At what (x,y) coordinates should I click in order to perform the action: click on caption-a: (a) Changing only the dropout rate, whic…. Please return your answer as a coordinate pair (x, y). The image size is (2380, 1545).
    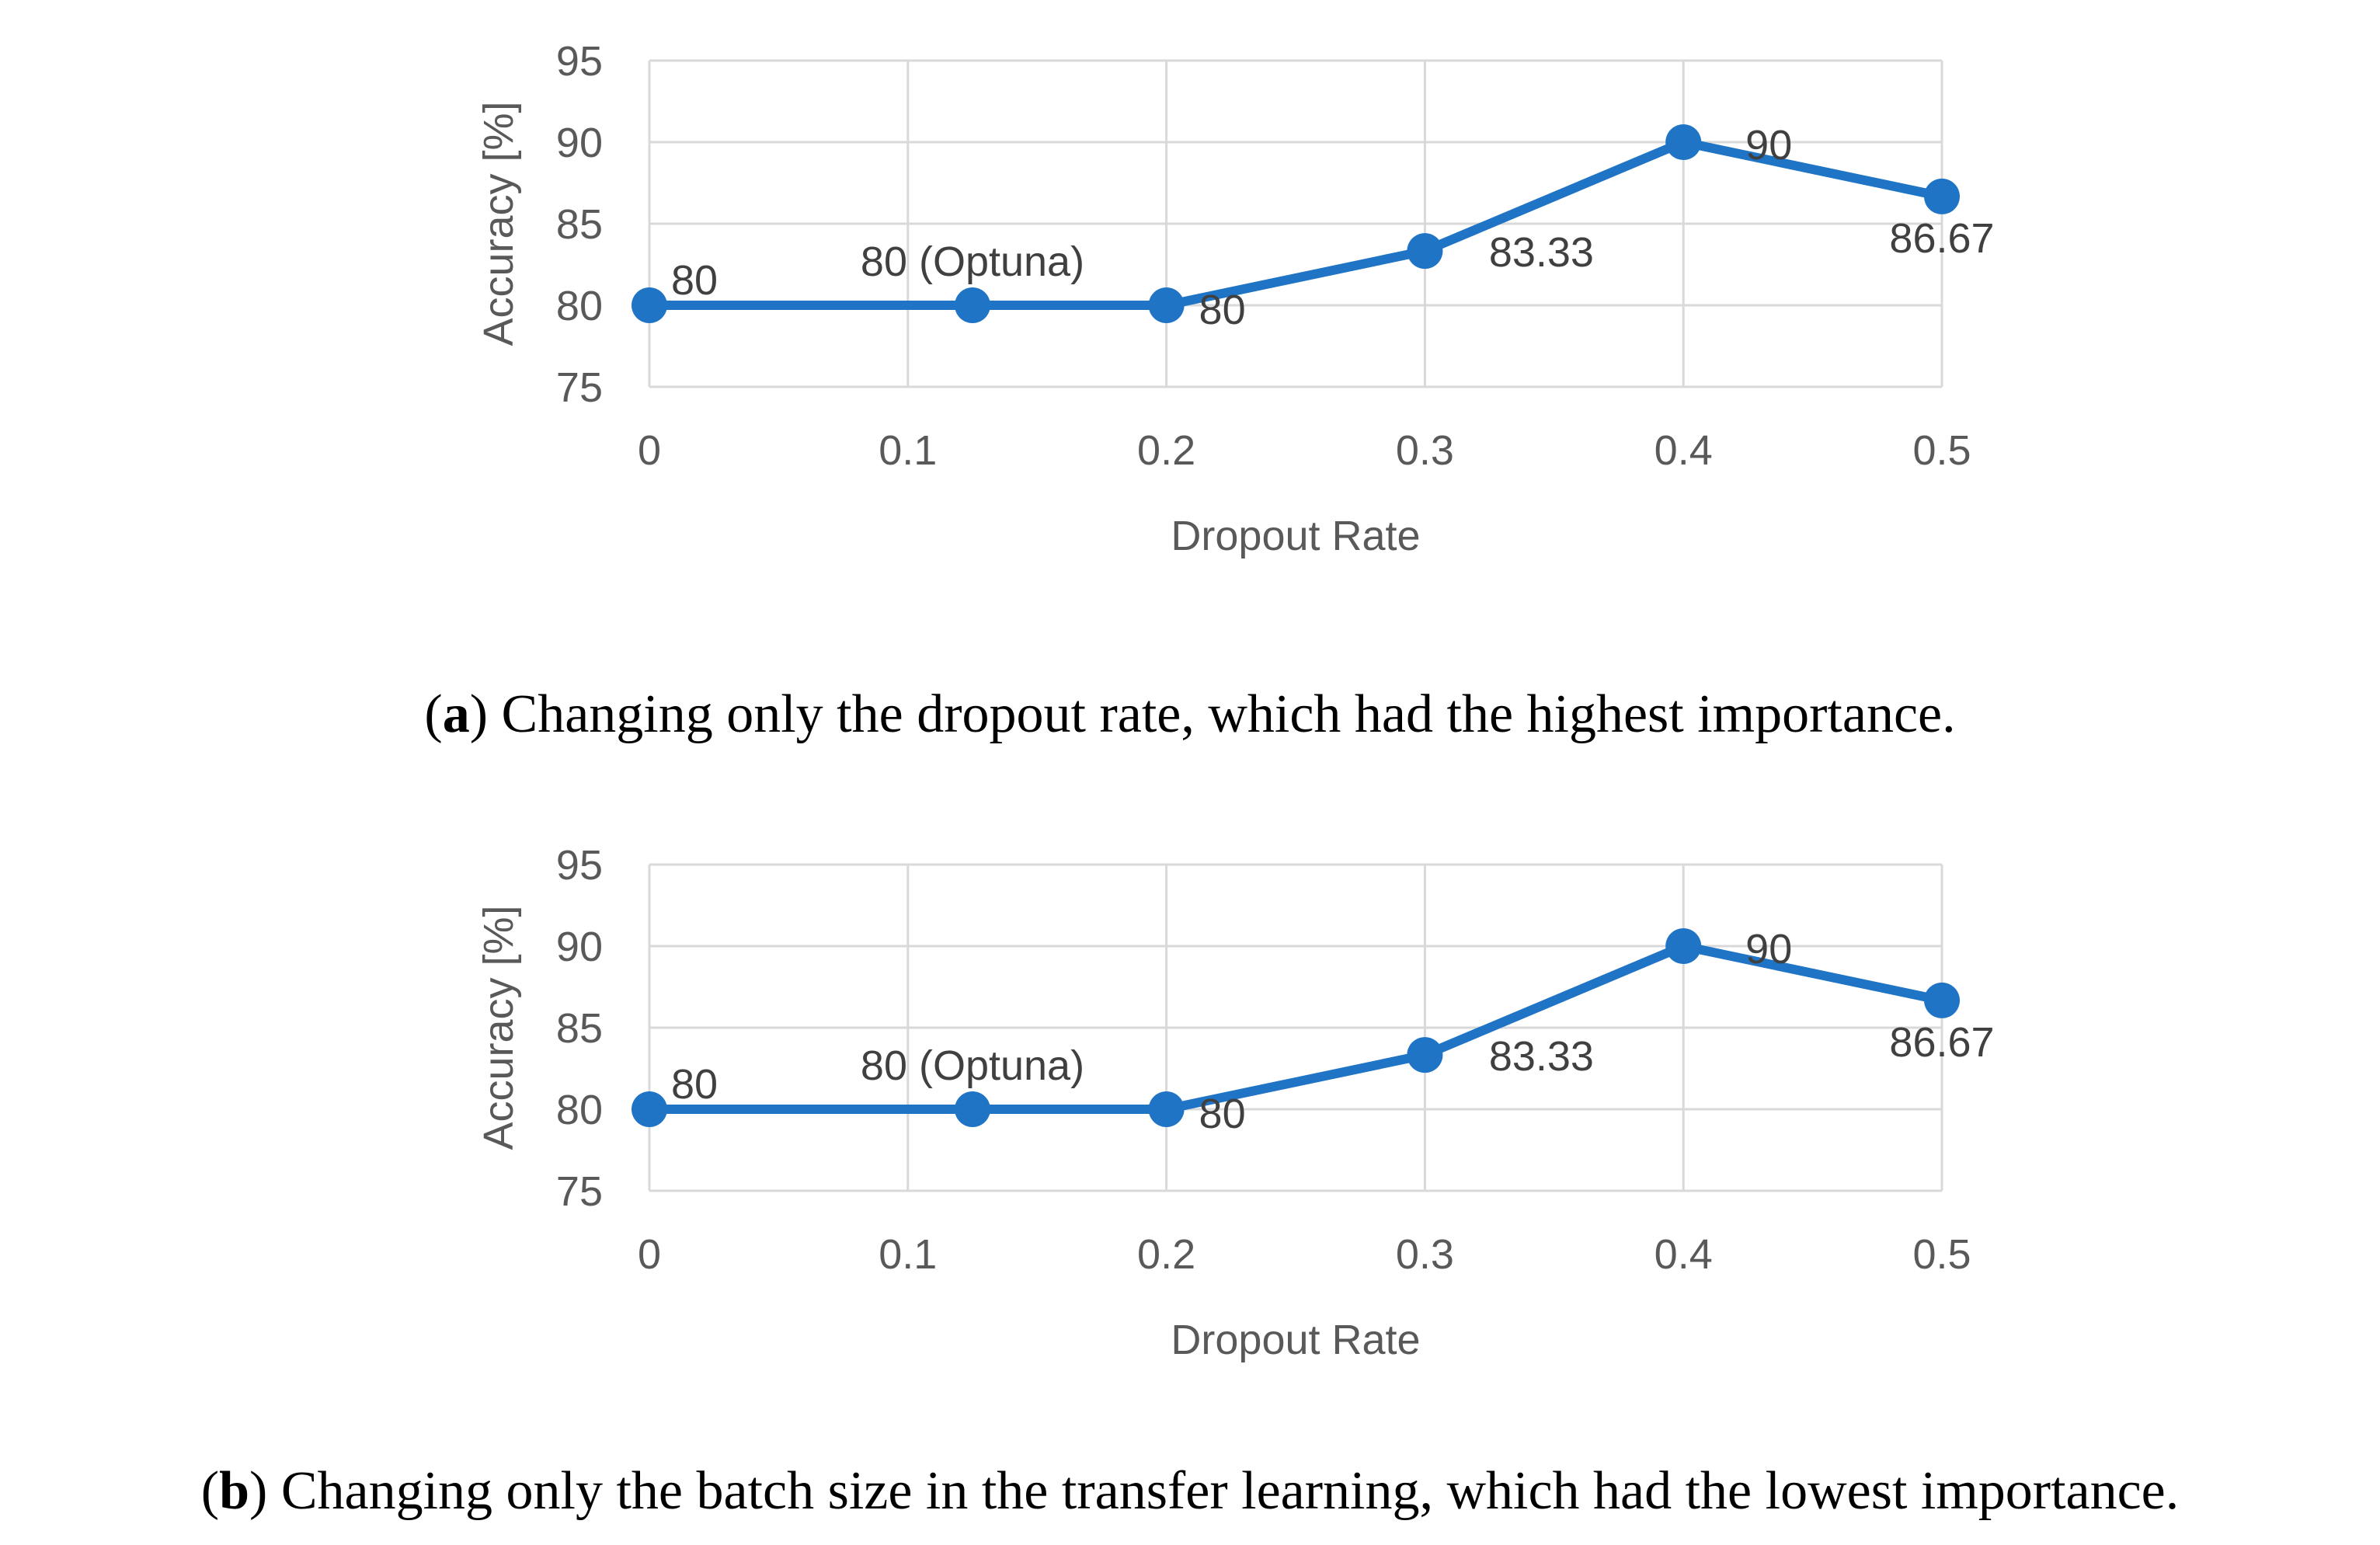
    Looking at the image, I should click on (1190, 714).